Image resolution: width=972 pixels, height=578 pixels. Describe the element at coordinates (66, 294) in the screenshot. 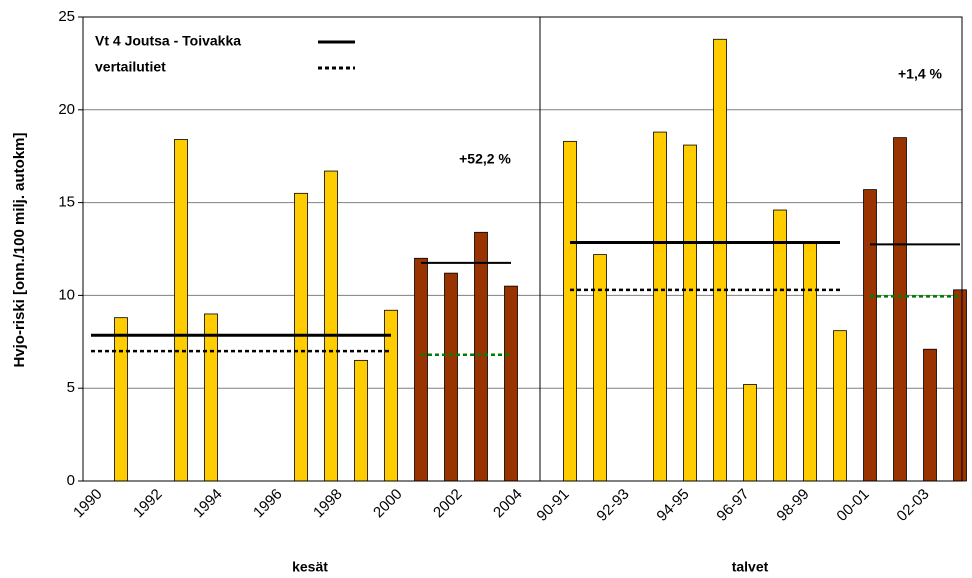

I see `y-tick-label: 10` at that location.